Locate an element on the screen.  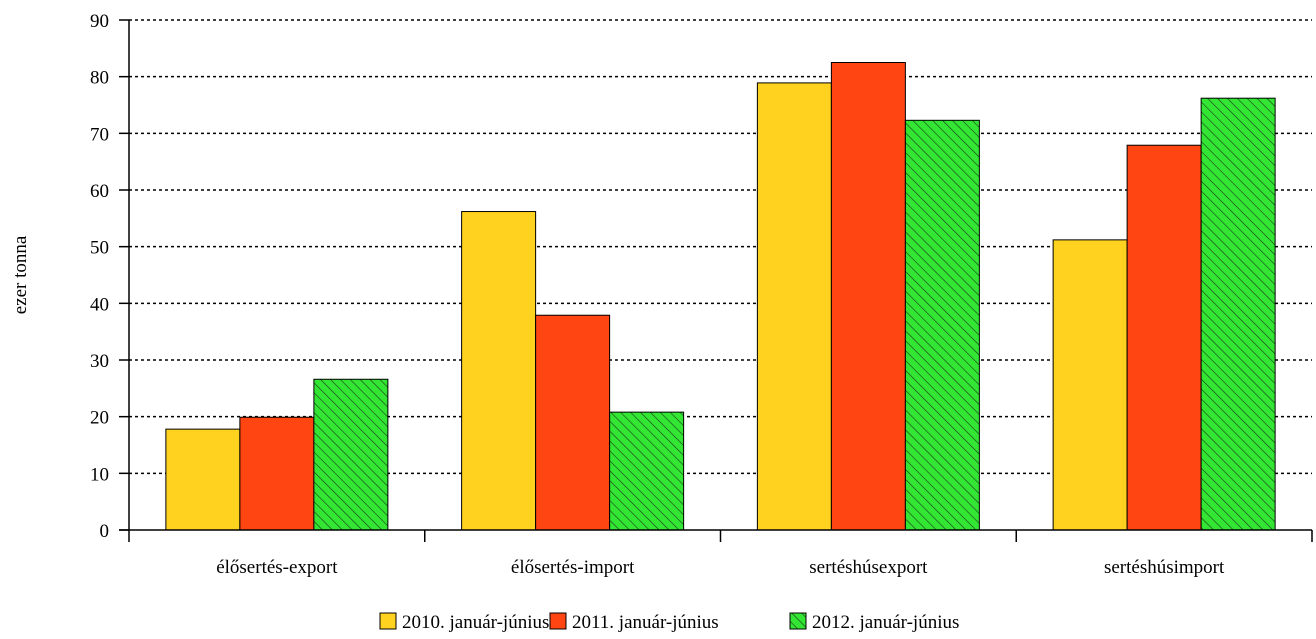
x-category-label: élősertés-export is located at coordinates (277, 567).